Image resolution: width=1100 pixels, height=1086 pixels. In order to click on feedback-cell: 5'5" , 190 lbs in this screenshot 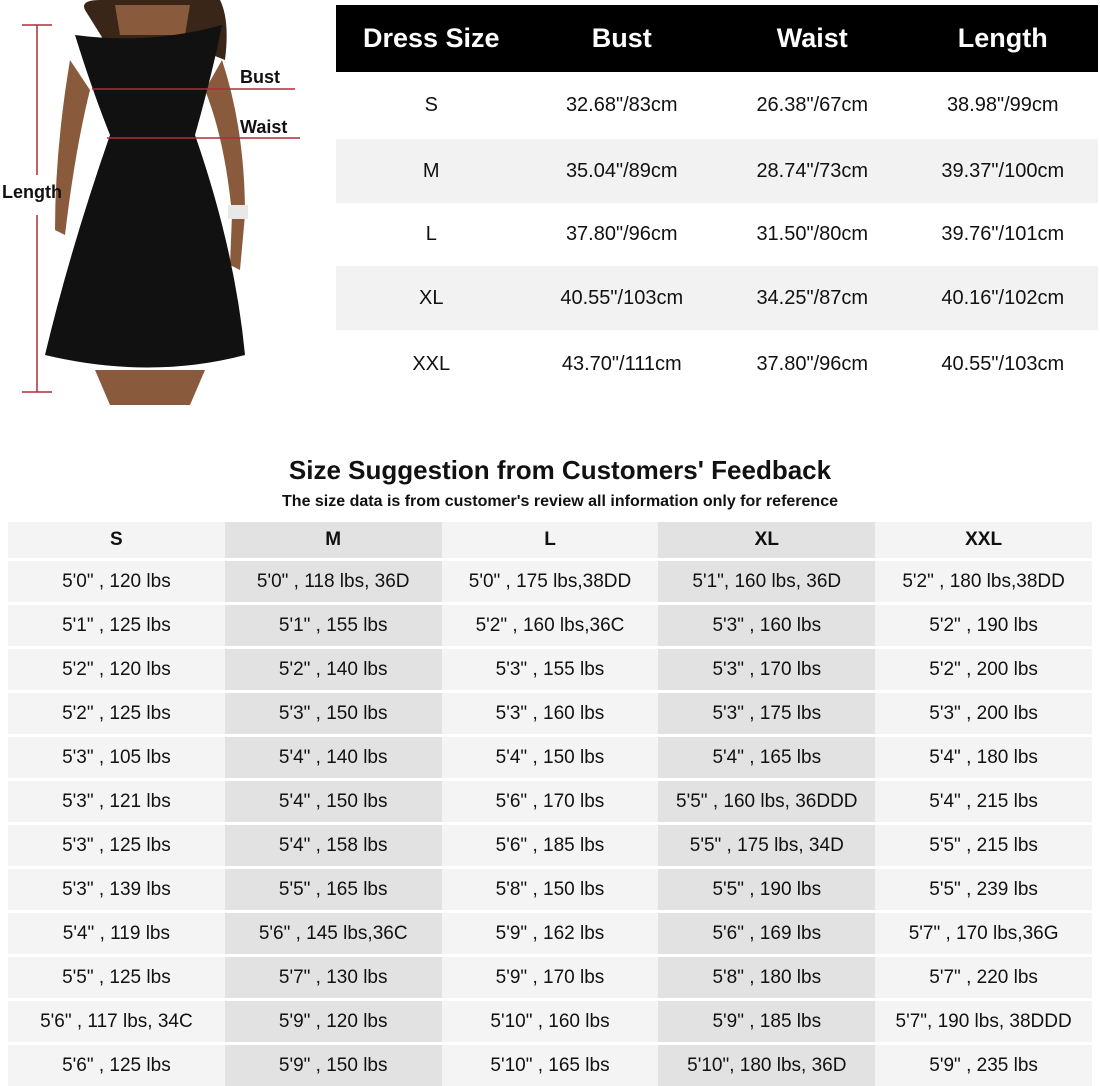, I will do `click(767, 889)`.